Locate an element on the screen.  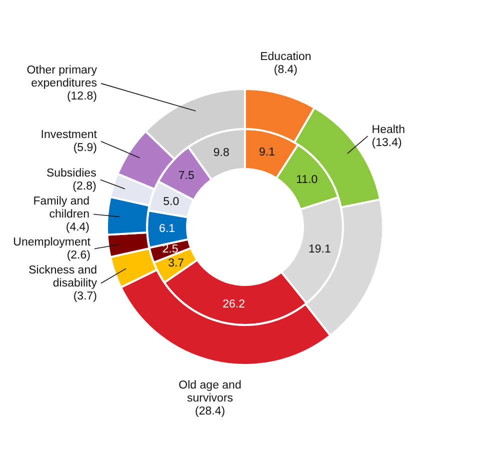
slice-label: Sickness and disability is located at coordinates (63, 277).